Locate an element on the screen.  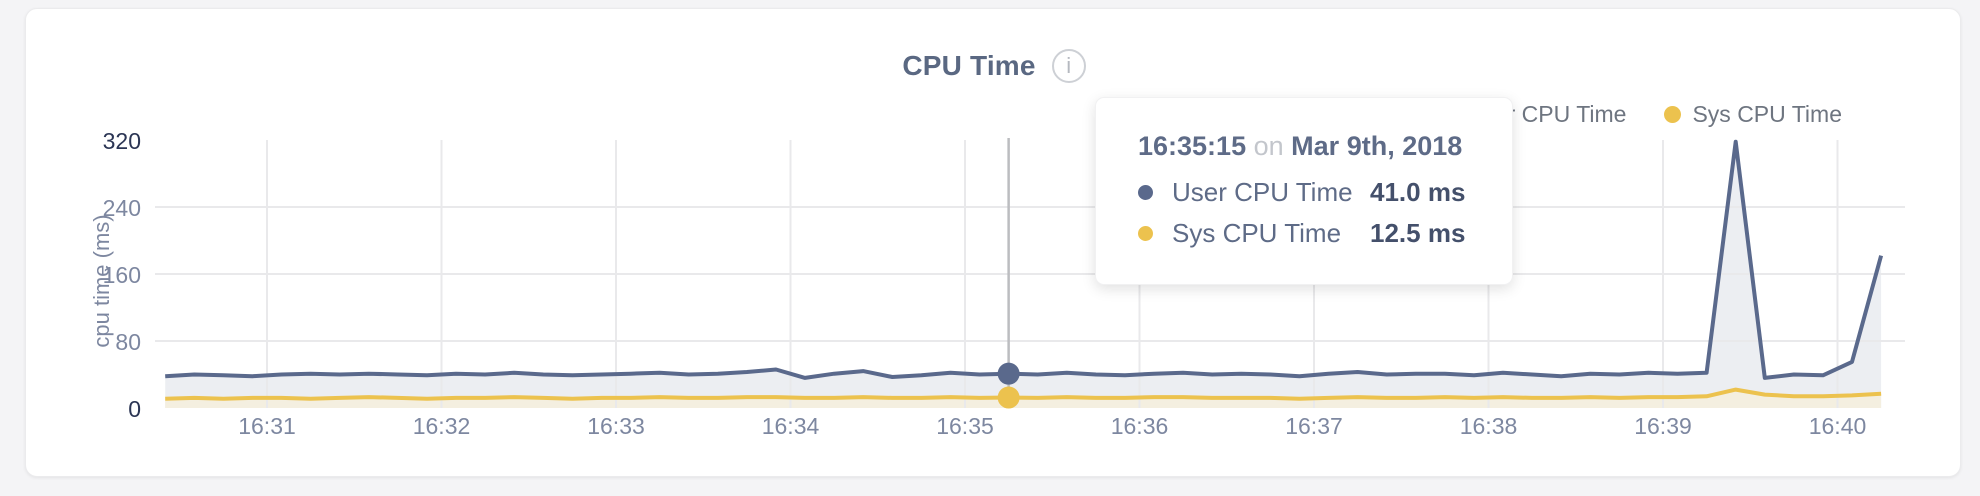
tooltip-row-sys: Sys CPU Time 12.5 ms is located at coordinates (1325, 233).